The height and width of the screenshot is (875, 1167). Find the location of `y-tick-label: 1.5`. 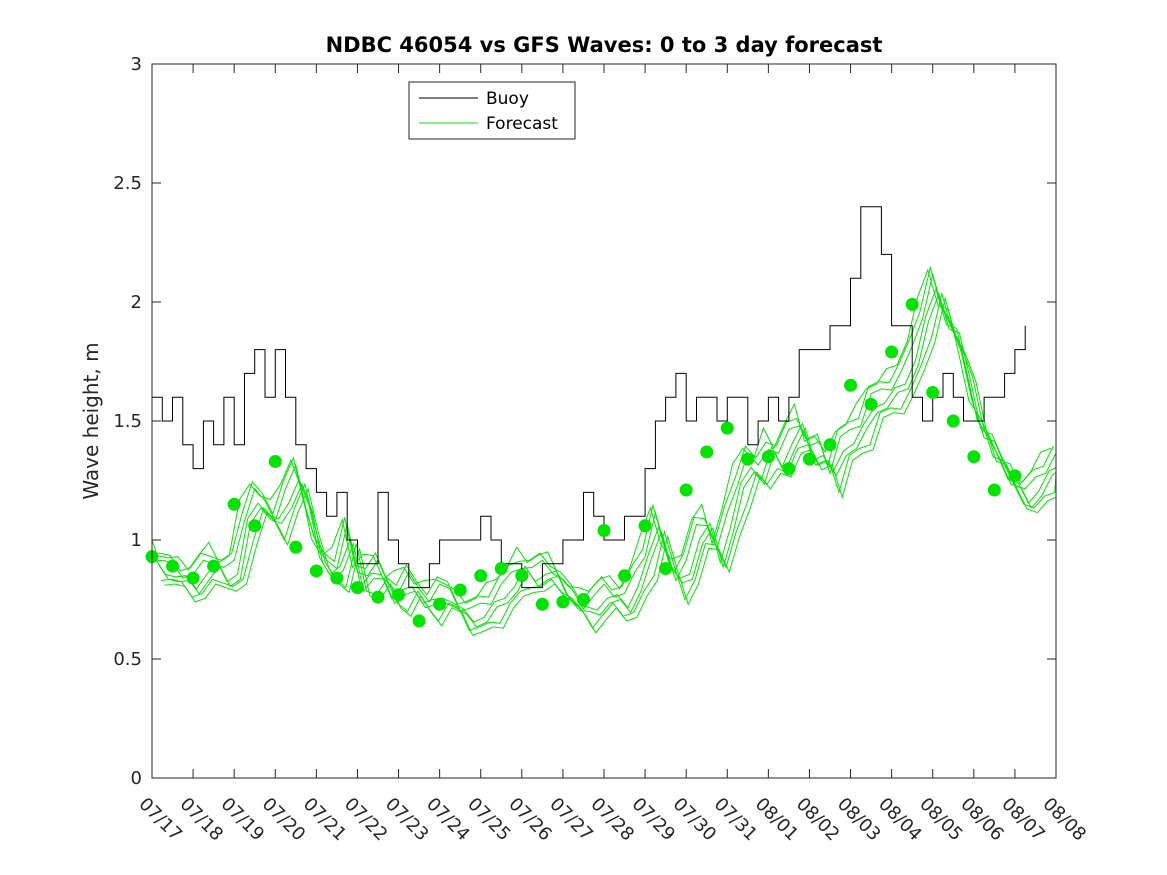

y-tick-label: 1.5 is located at coordinates (127, 421).